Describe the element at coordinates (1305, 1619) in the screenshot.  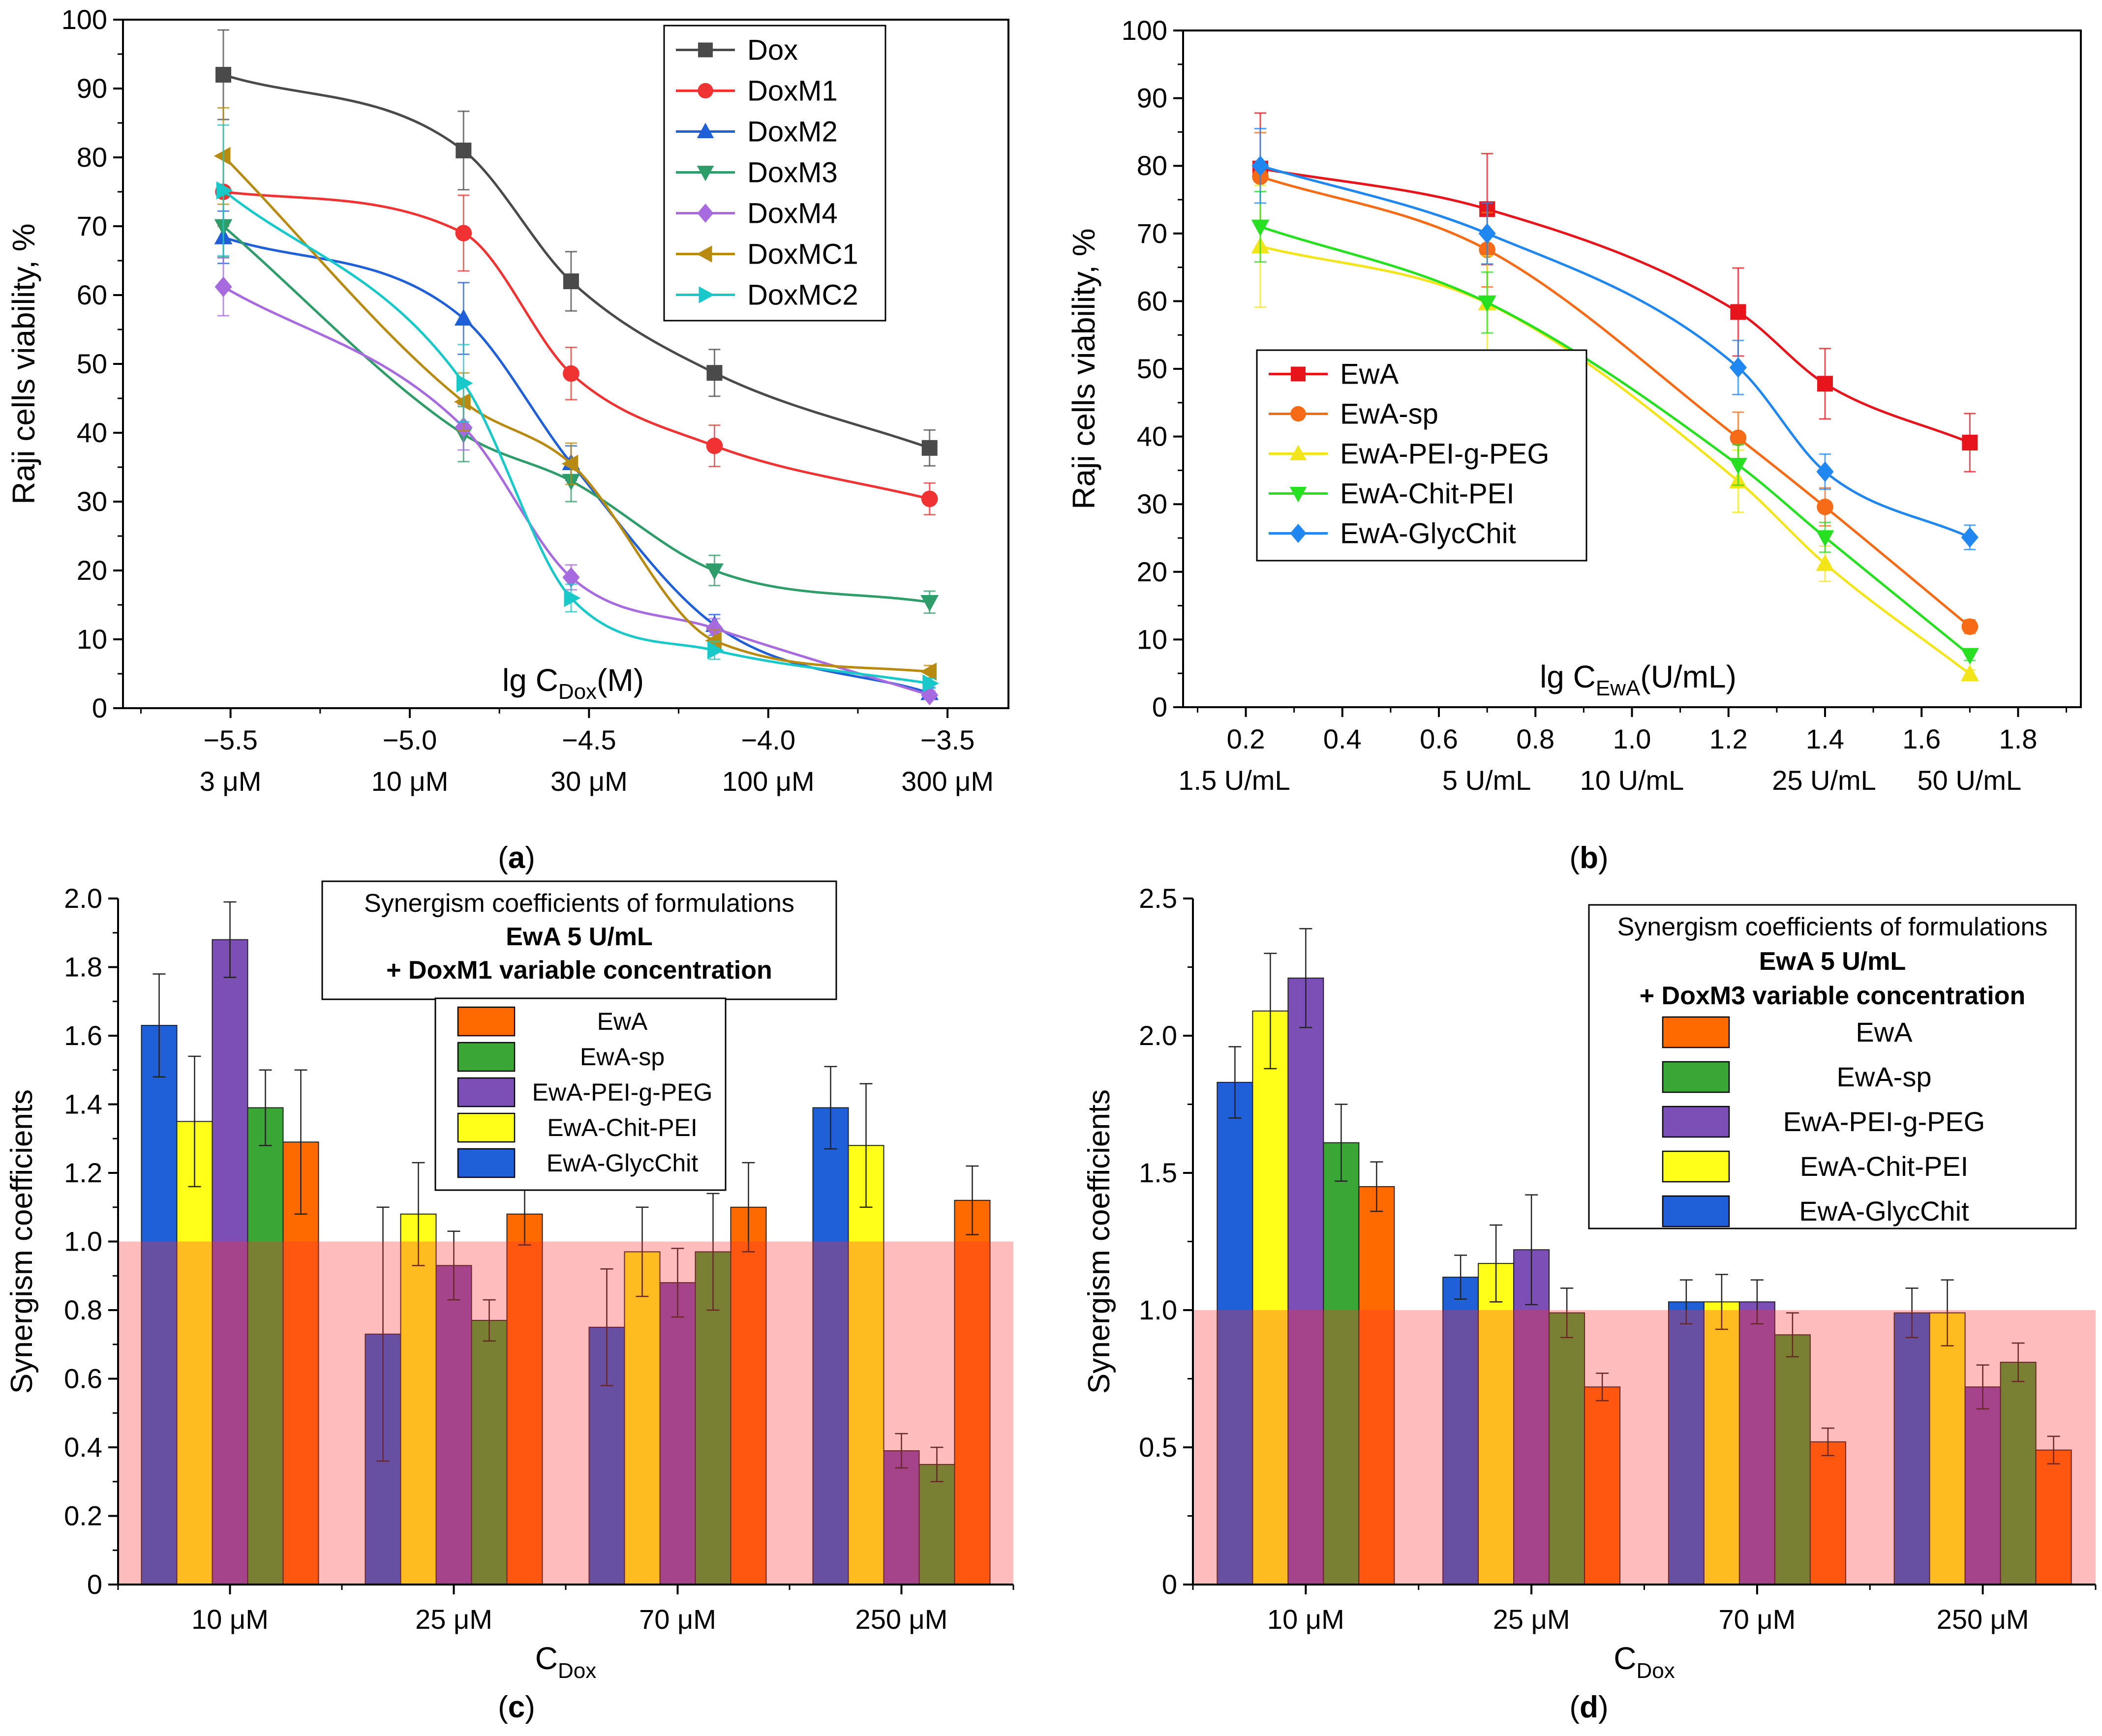
I see `x-tick-label: 10 μM` at that location.